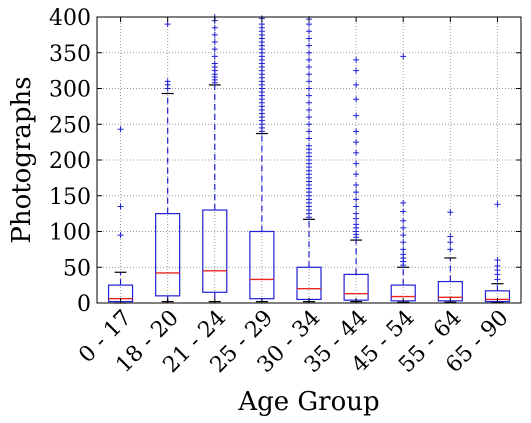 This screenshot has width=531, height=423. Describe the element at coordinates (70, 161) in the screenshot. I see `y-tick-label: 200` at that location.